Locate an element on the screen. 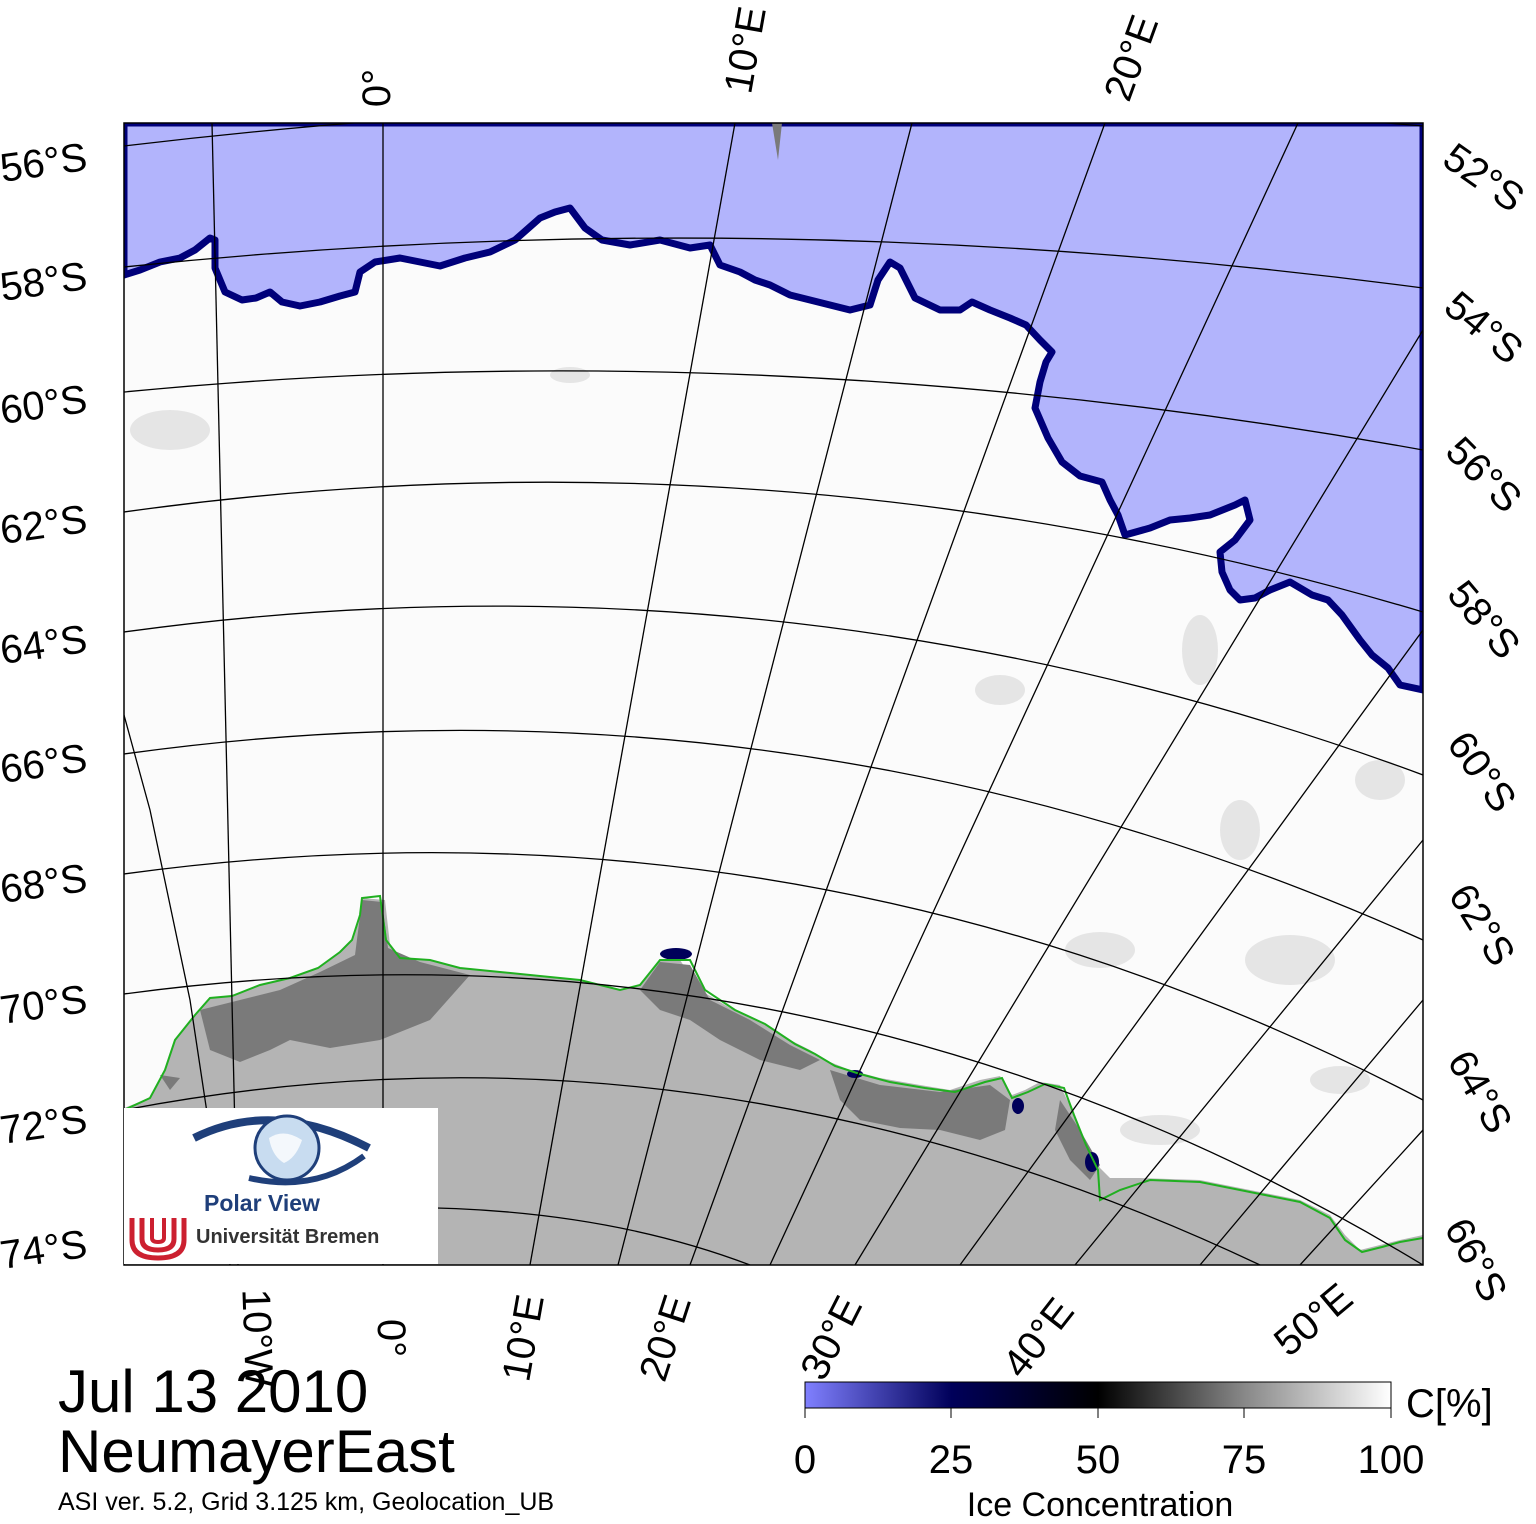  lon-label-bottom: 0° is located at coordinates (391, 1338).